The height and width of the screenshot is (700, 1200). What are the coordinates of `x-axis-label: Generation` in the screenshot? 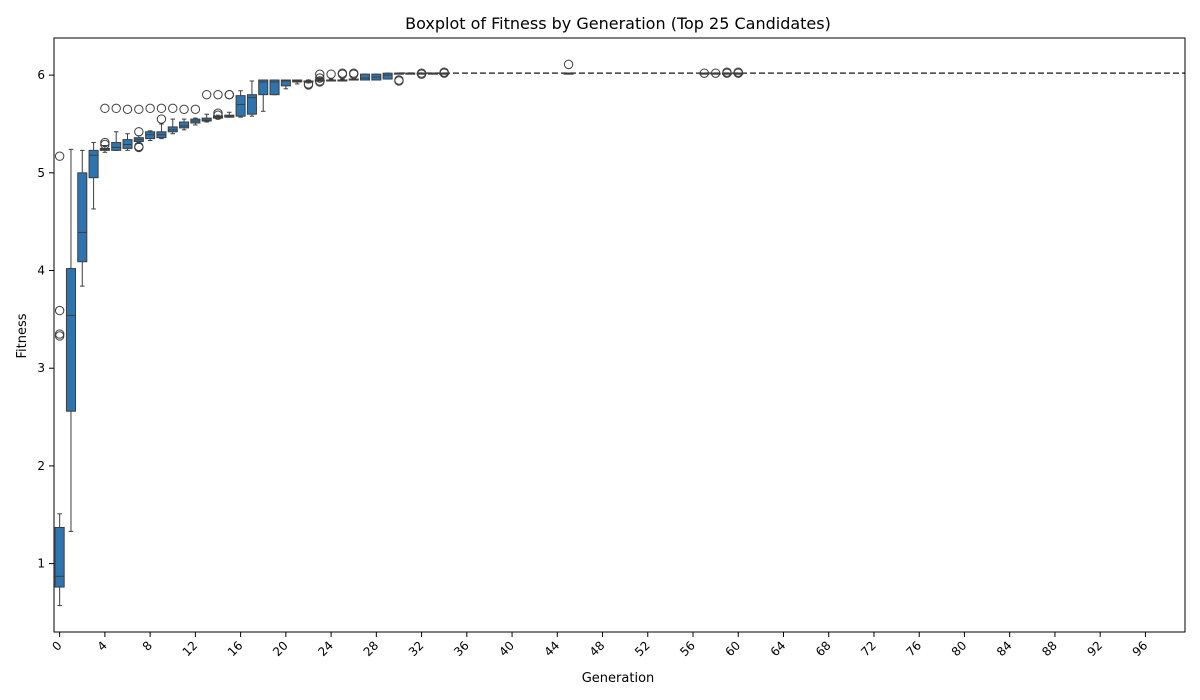 It's located at (618, 678).